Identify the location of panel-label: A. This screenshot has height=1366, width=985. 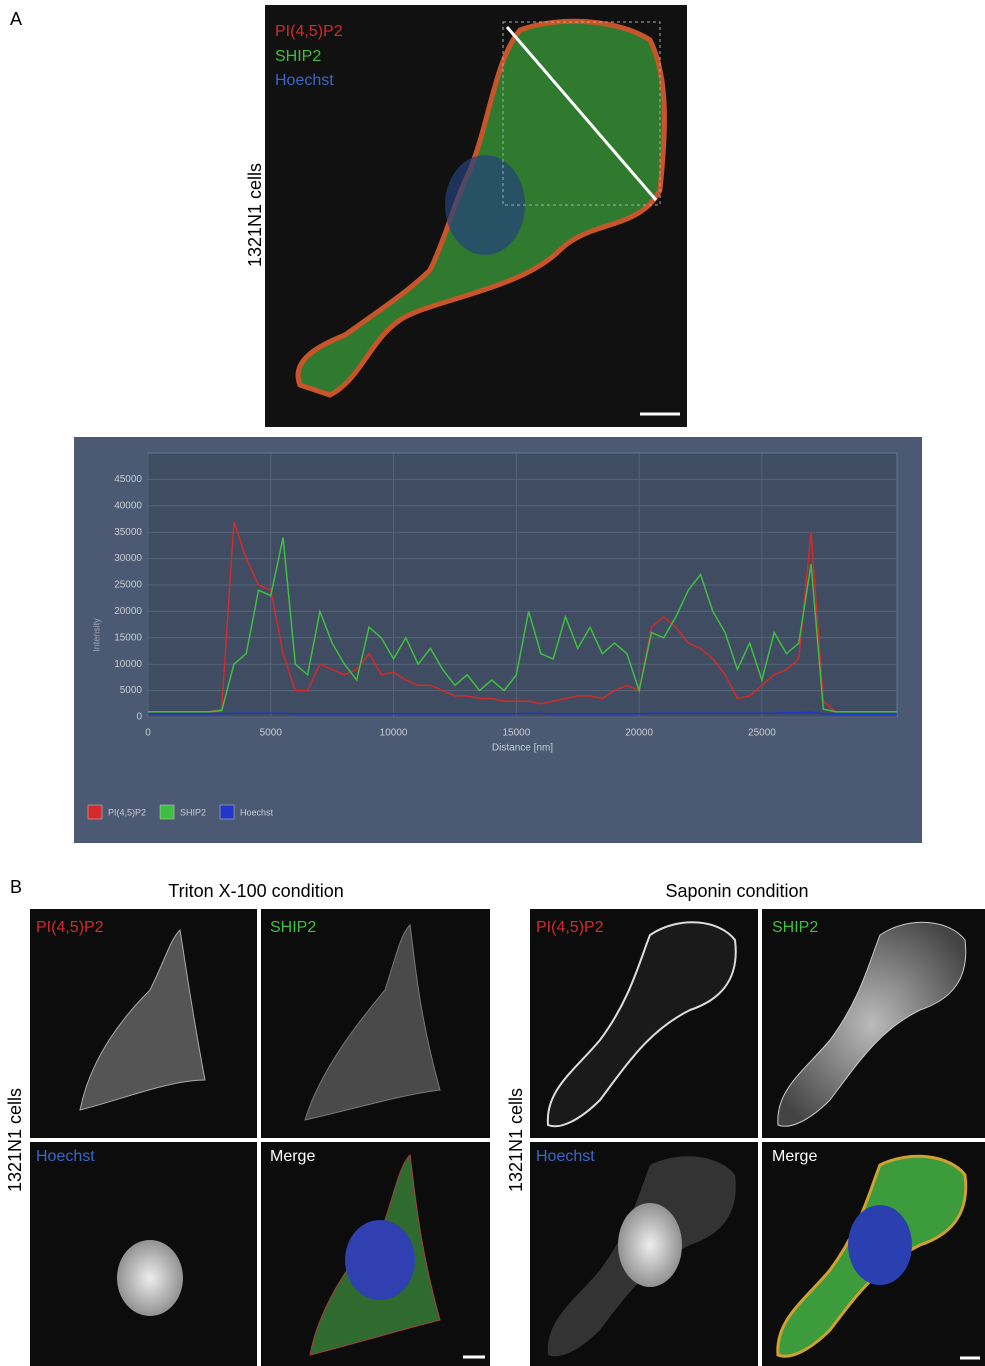
(16, 19).